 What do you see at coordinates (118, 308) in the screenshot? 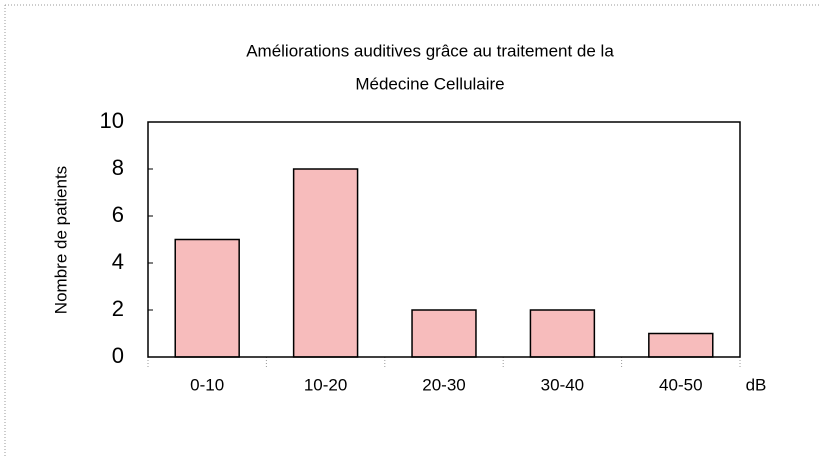
I see `y-tick-label: 2` at bounding box center [118, 308].